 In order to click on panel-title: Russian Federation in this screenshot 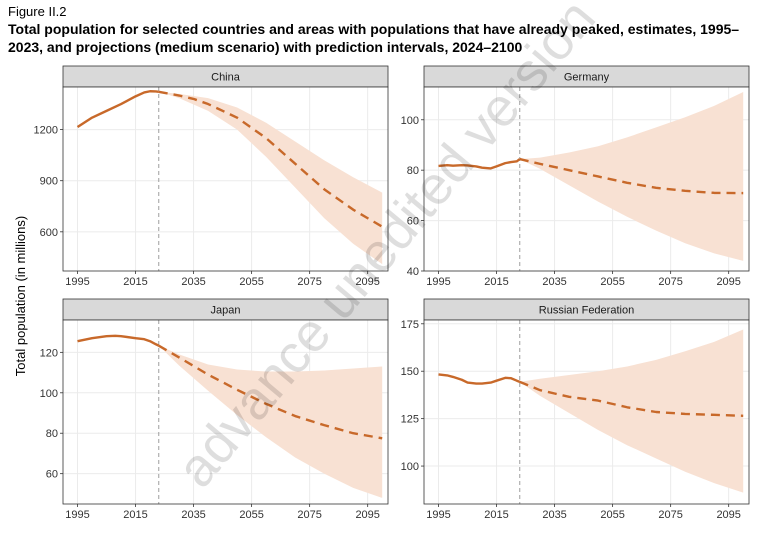, I will do `click(586, 311)`.